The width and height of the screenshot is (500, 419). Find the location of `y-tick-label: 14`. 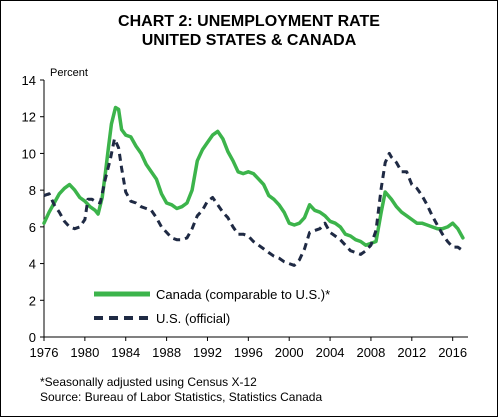

y-tick-label: 14 is located at coordinates (29, 80).